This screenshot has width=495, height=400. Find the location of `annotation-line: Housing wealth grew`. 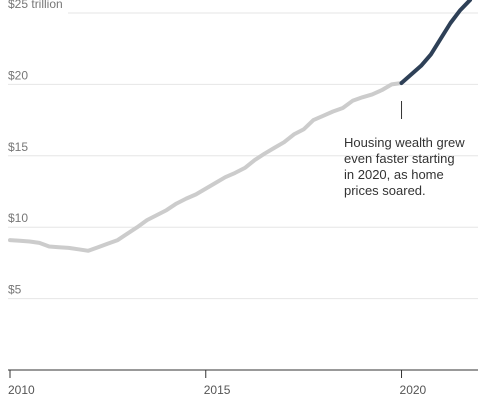

annotation-line: Housing wealth grew is located at coordinates (404, 142).